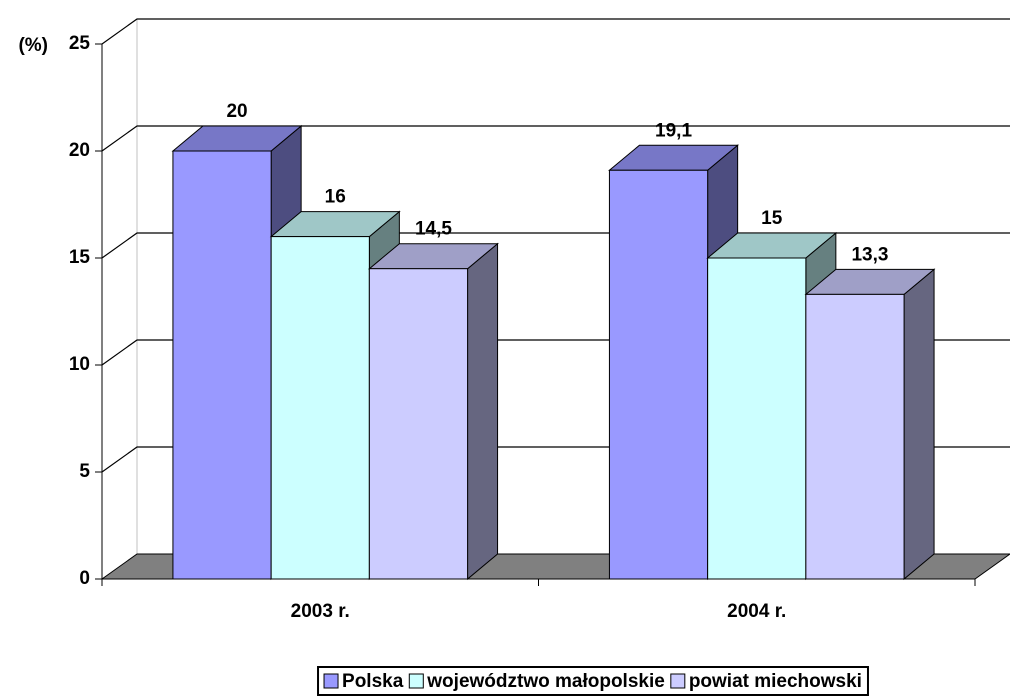 The height and width of the screenshot is (699, 1010). Describe the element at coordinates (320, 611) in the screenshot. I see `x-tick-label: 2003 r.` at that location.